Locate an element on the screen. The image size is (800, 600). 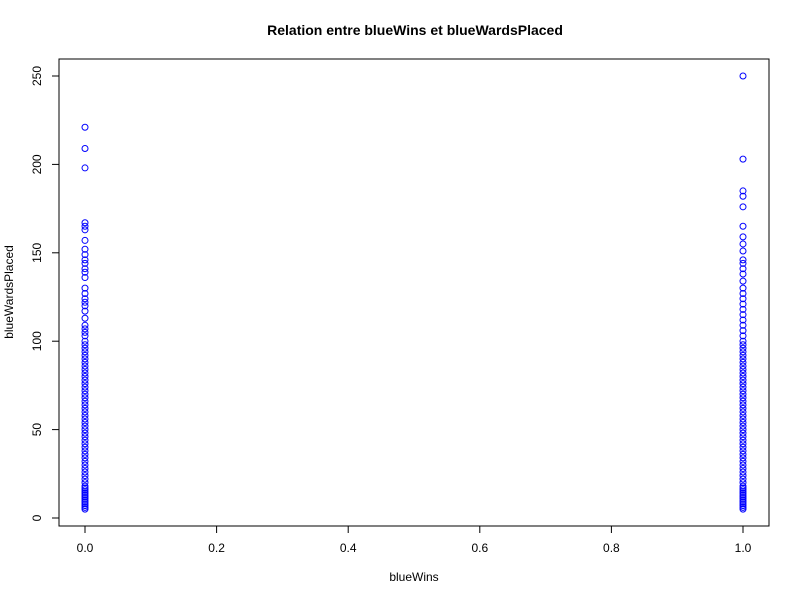
y-tick-label: 150 is located at coordinates (37, 252).